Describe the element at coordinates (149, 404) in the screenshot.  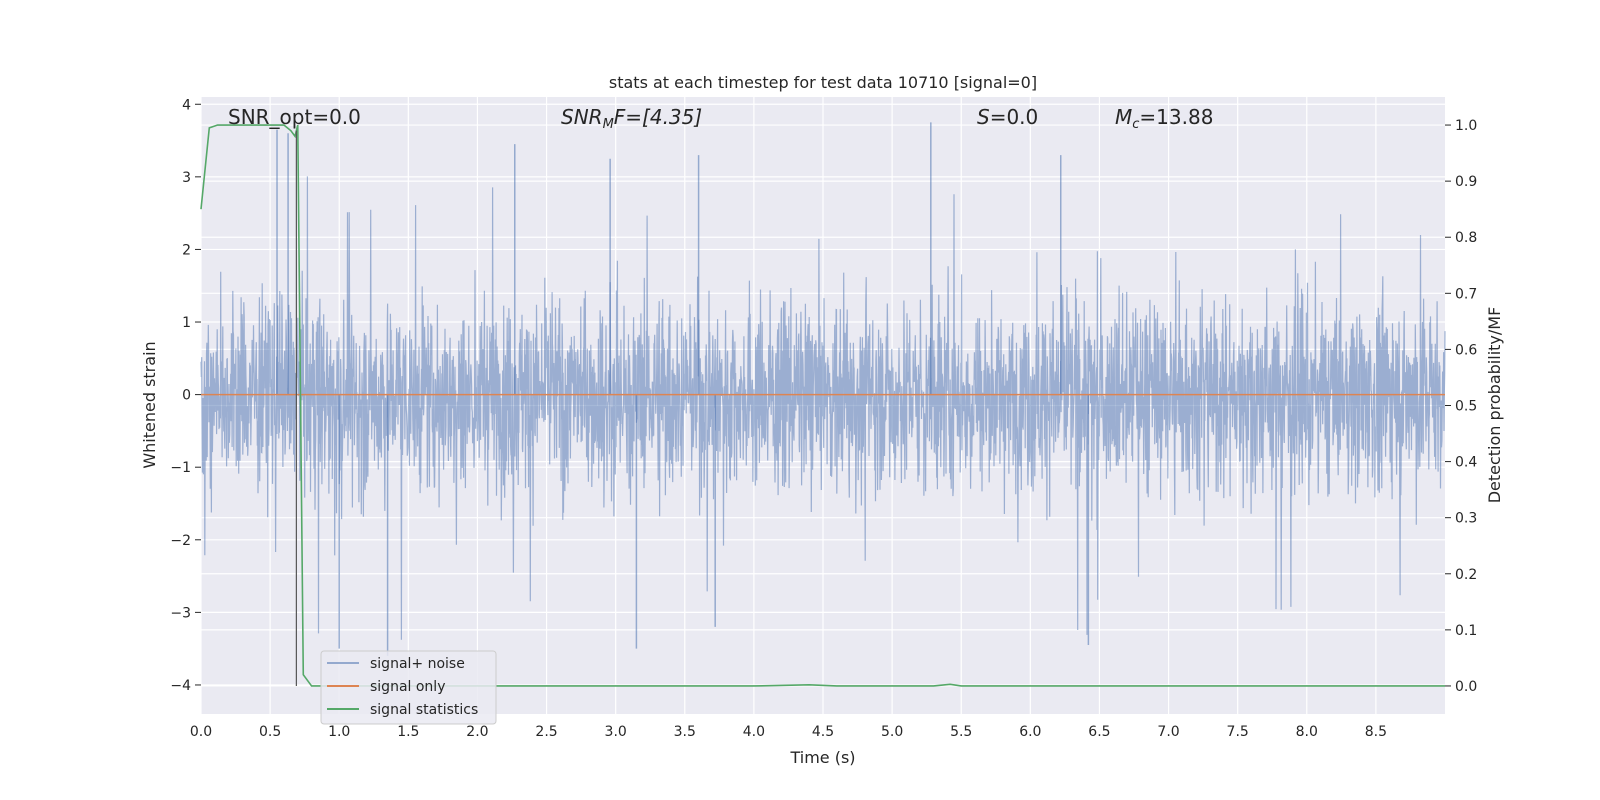
I see `y-axis-label: Whitened strain` at that location.